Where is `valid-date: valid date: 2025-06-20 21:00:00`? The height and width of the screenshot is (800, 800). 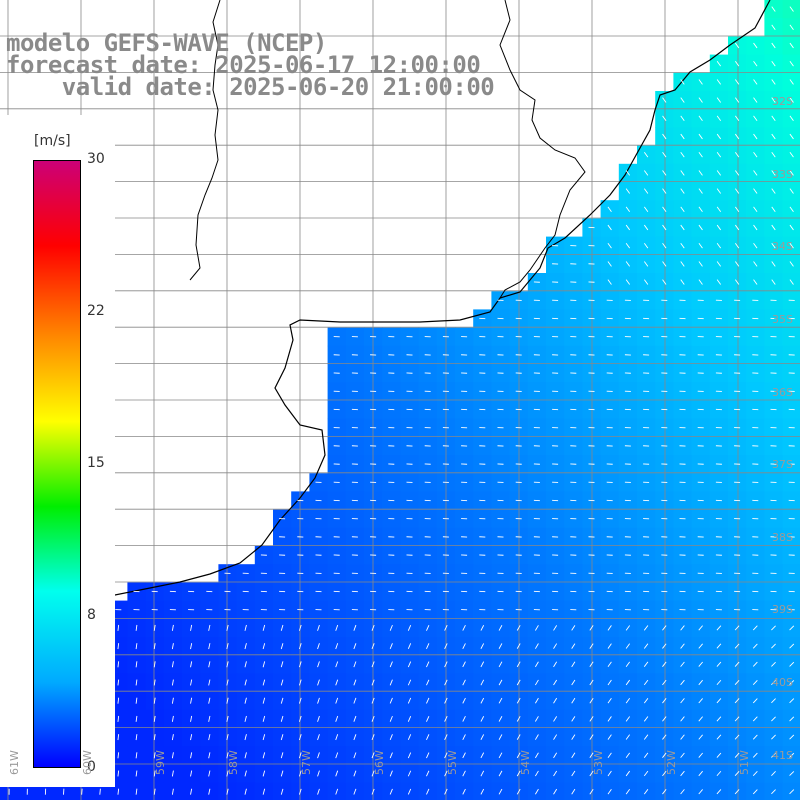 valid-date: valid date: 2025-06-20 21:00:00 is located at coordinates (250, 87).